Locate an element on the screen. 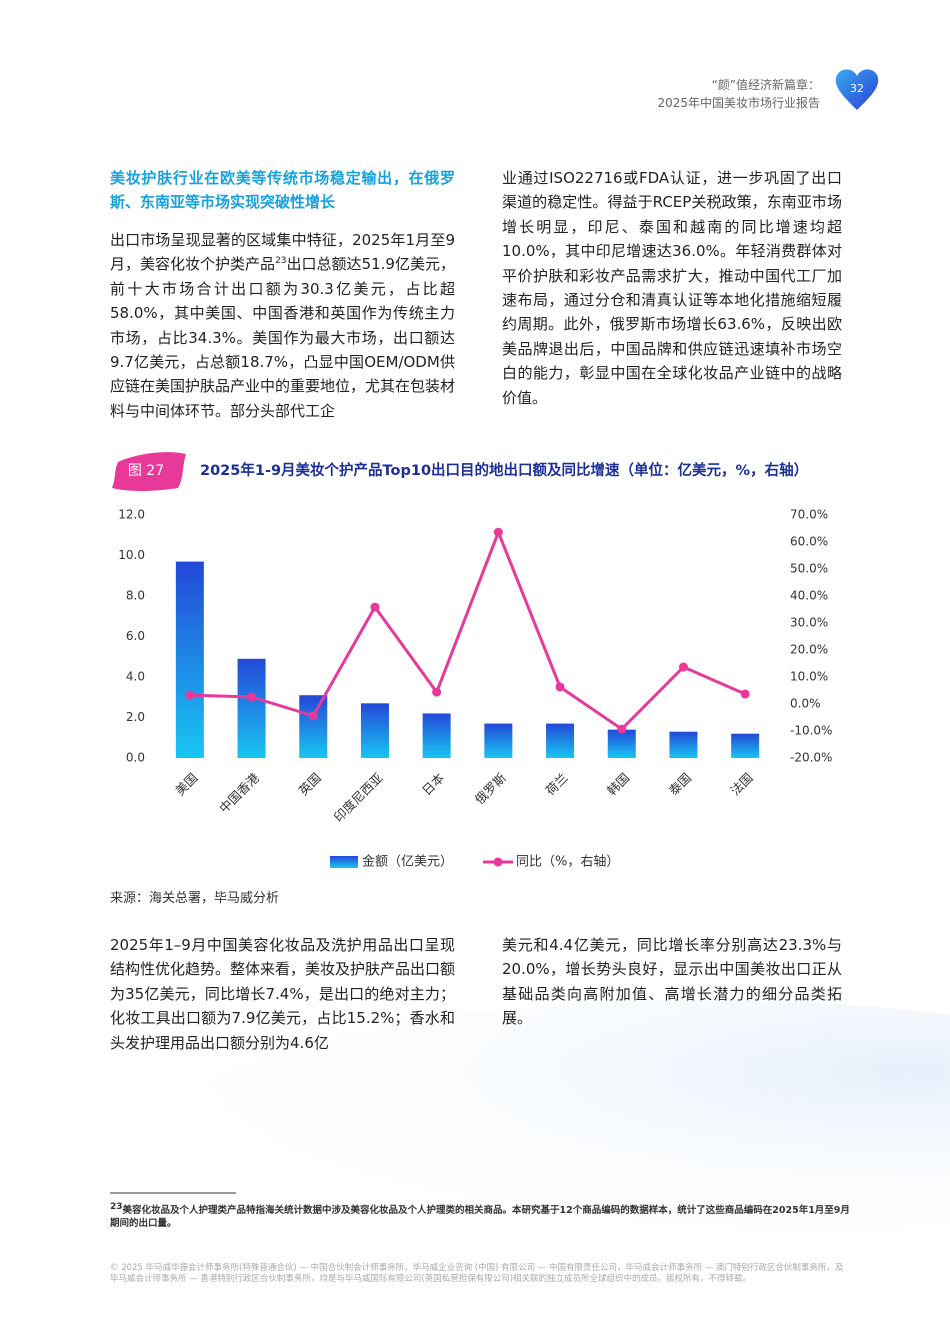 The width and height of the screenshot is (950, 1331). source: 来源：海关总署，毕马威分析 is located at coordinates (195, 898).